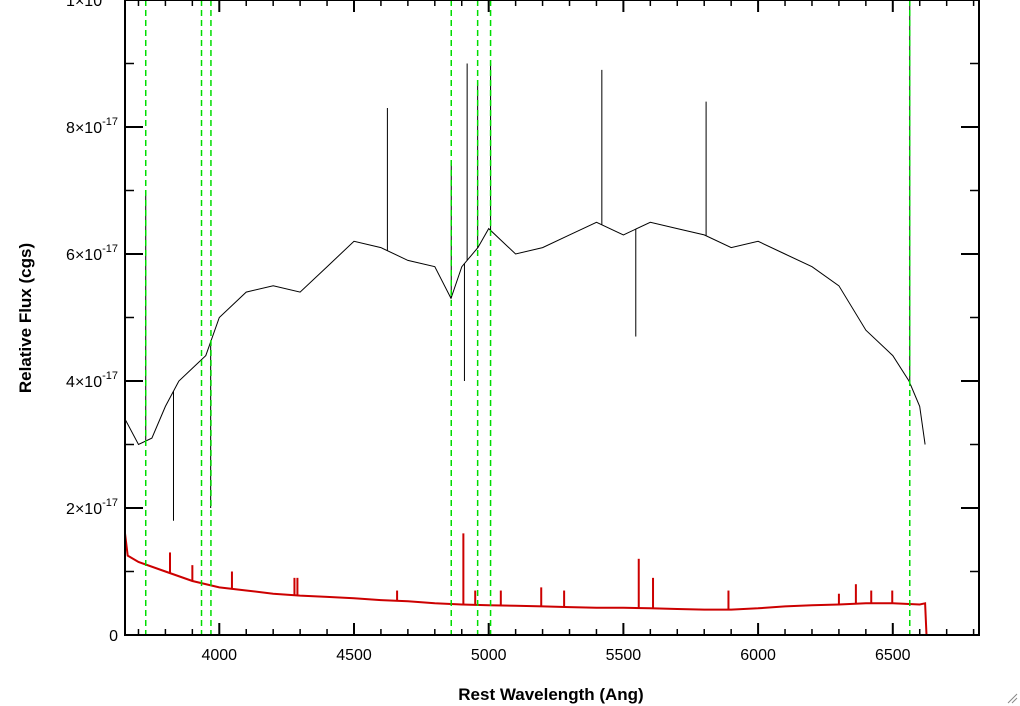 Image resolution: width=1020 pixels, height=706 pixels. What do you see at coordinates (354, 655) in the screenshot?
I see `x-tick-label: 4500` at bounding box center [354, 655].